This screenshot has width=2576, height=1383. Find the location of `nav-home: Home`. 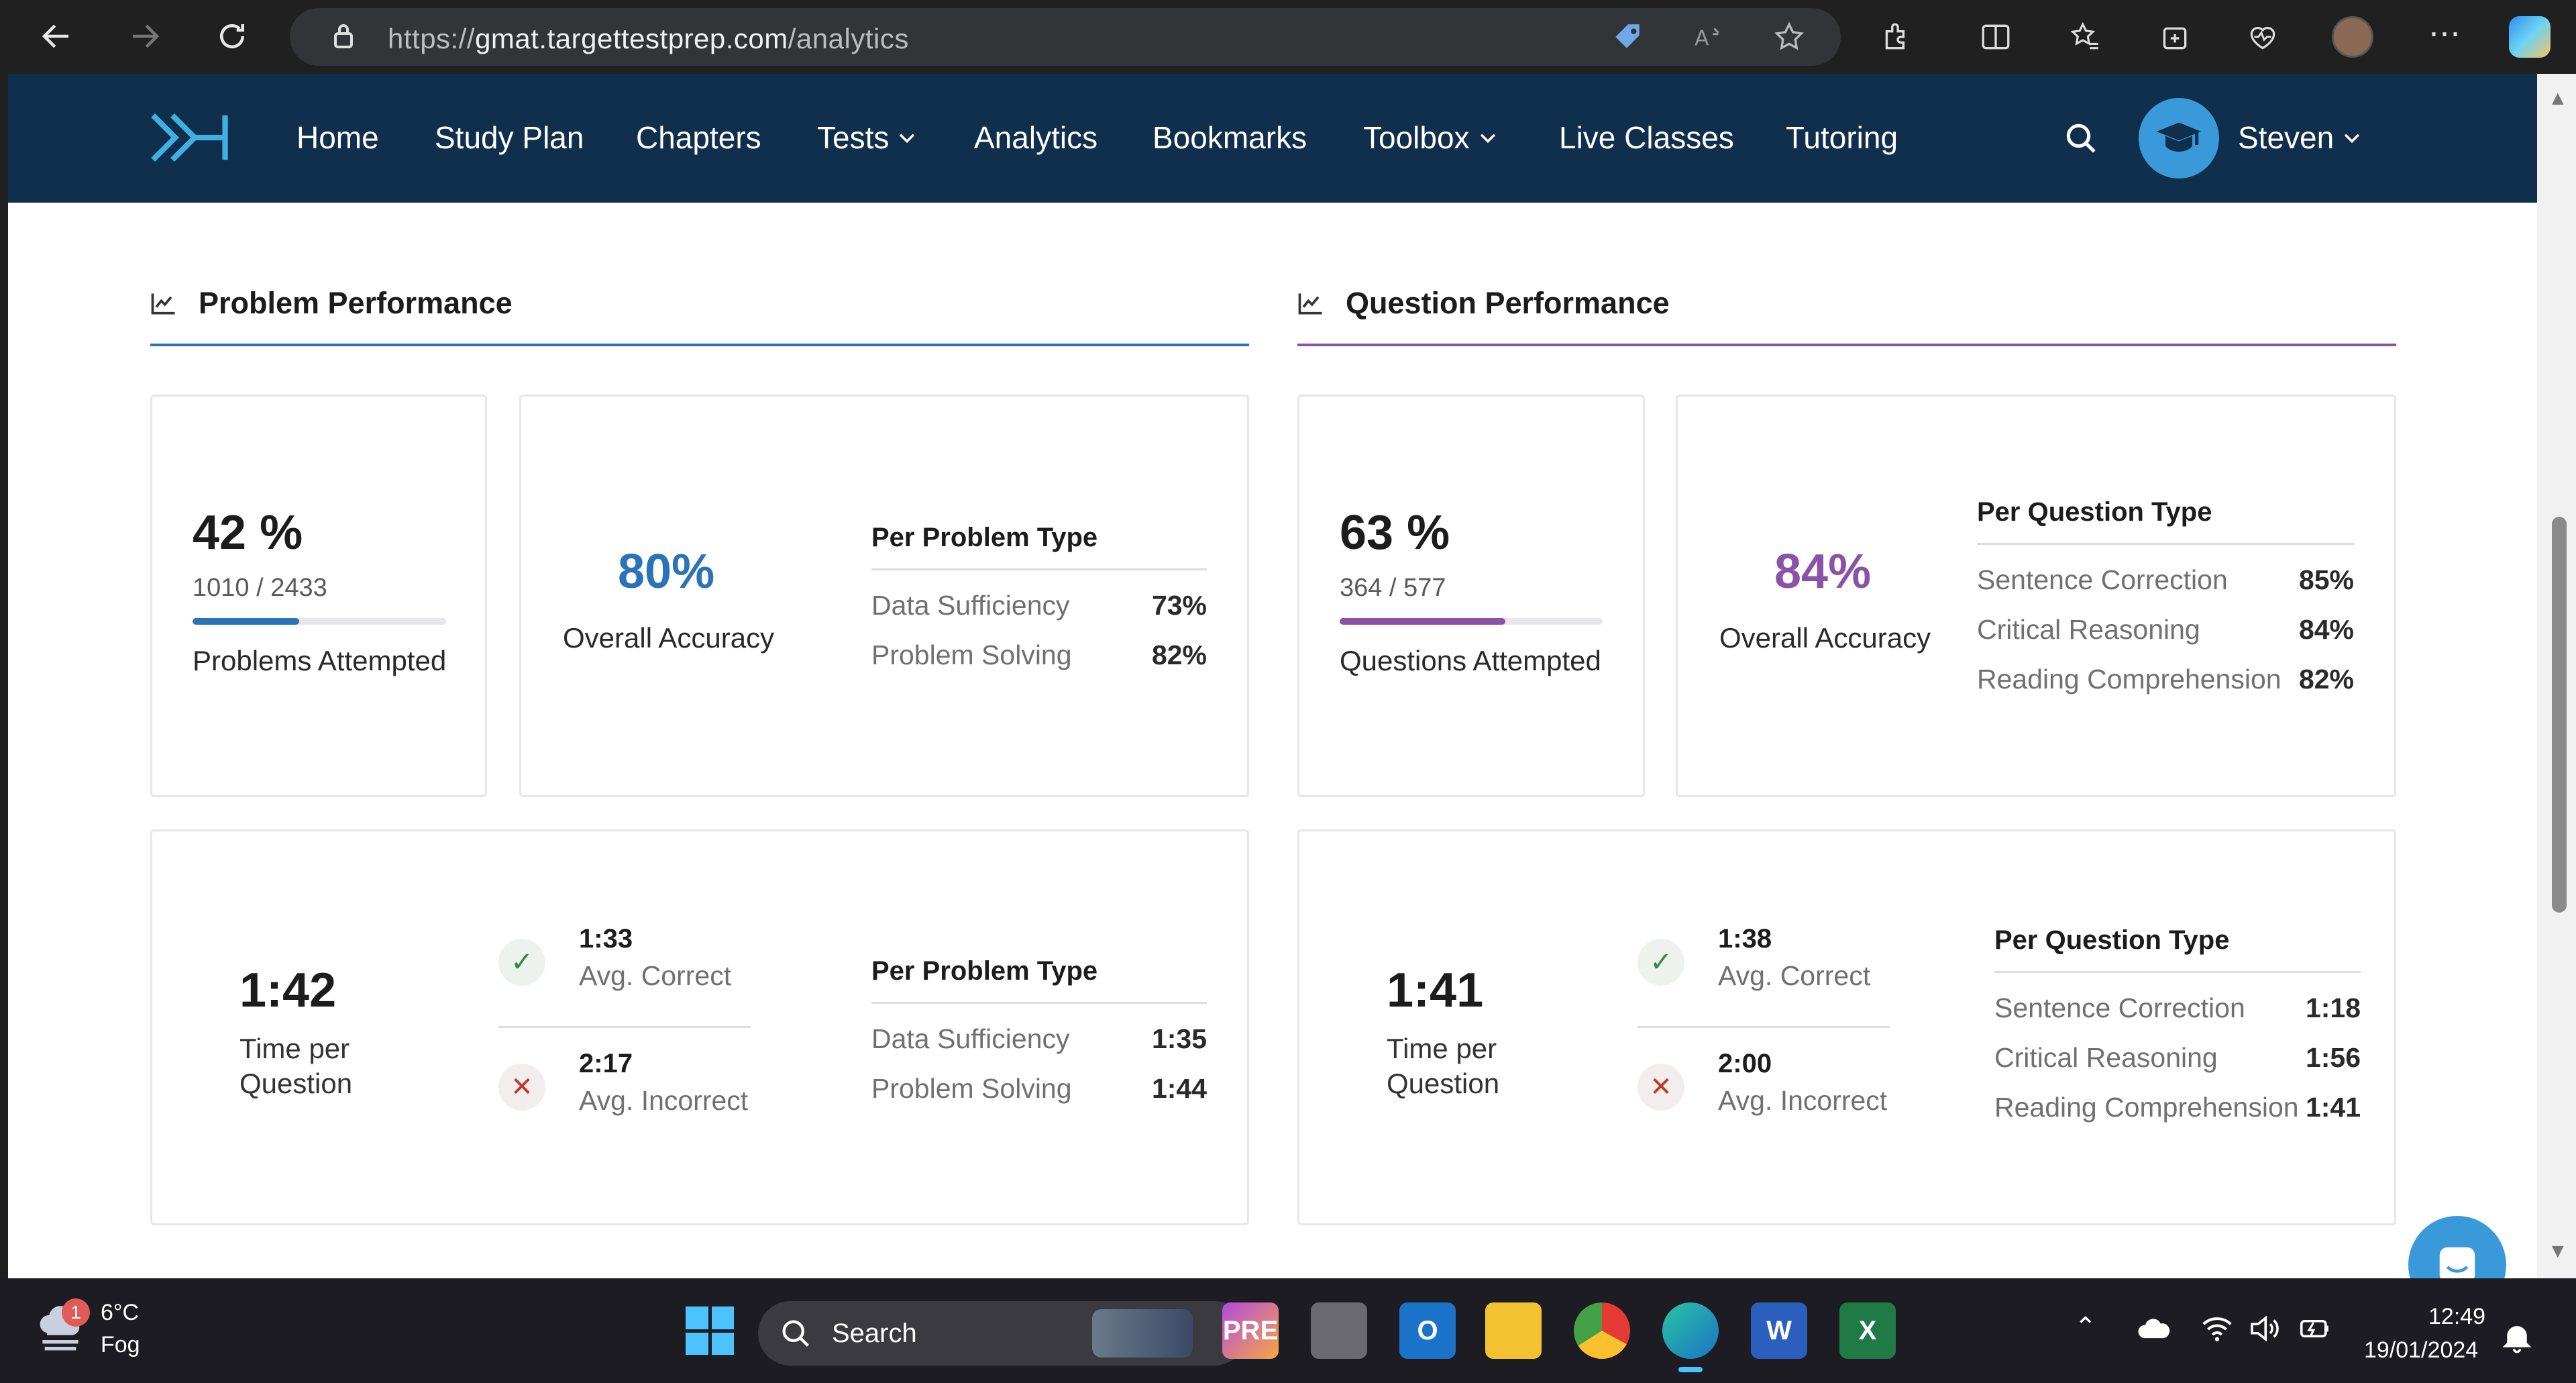

nav-home: Home is located at coordinates (338, 137).